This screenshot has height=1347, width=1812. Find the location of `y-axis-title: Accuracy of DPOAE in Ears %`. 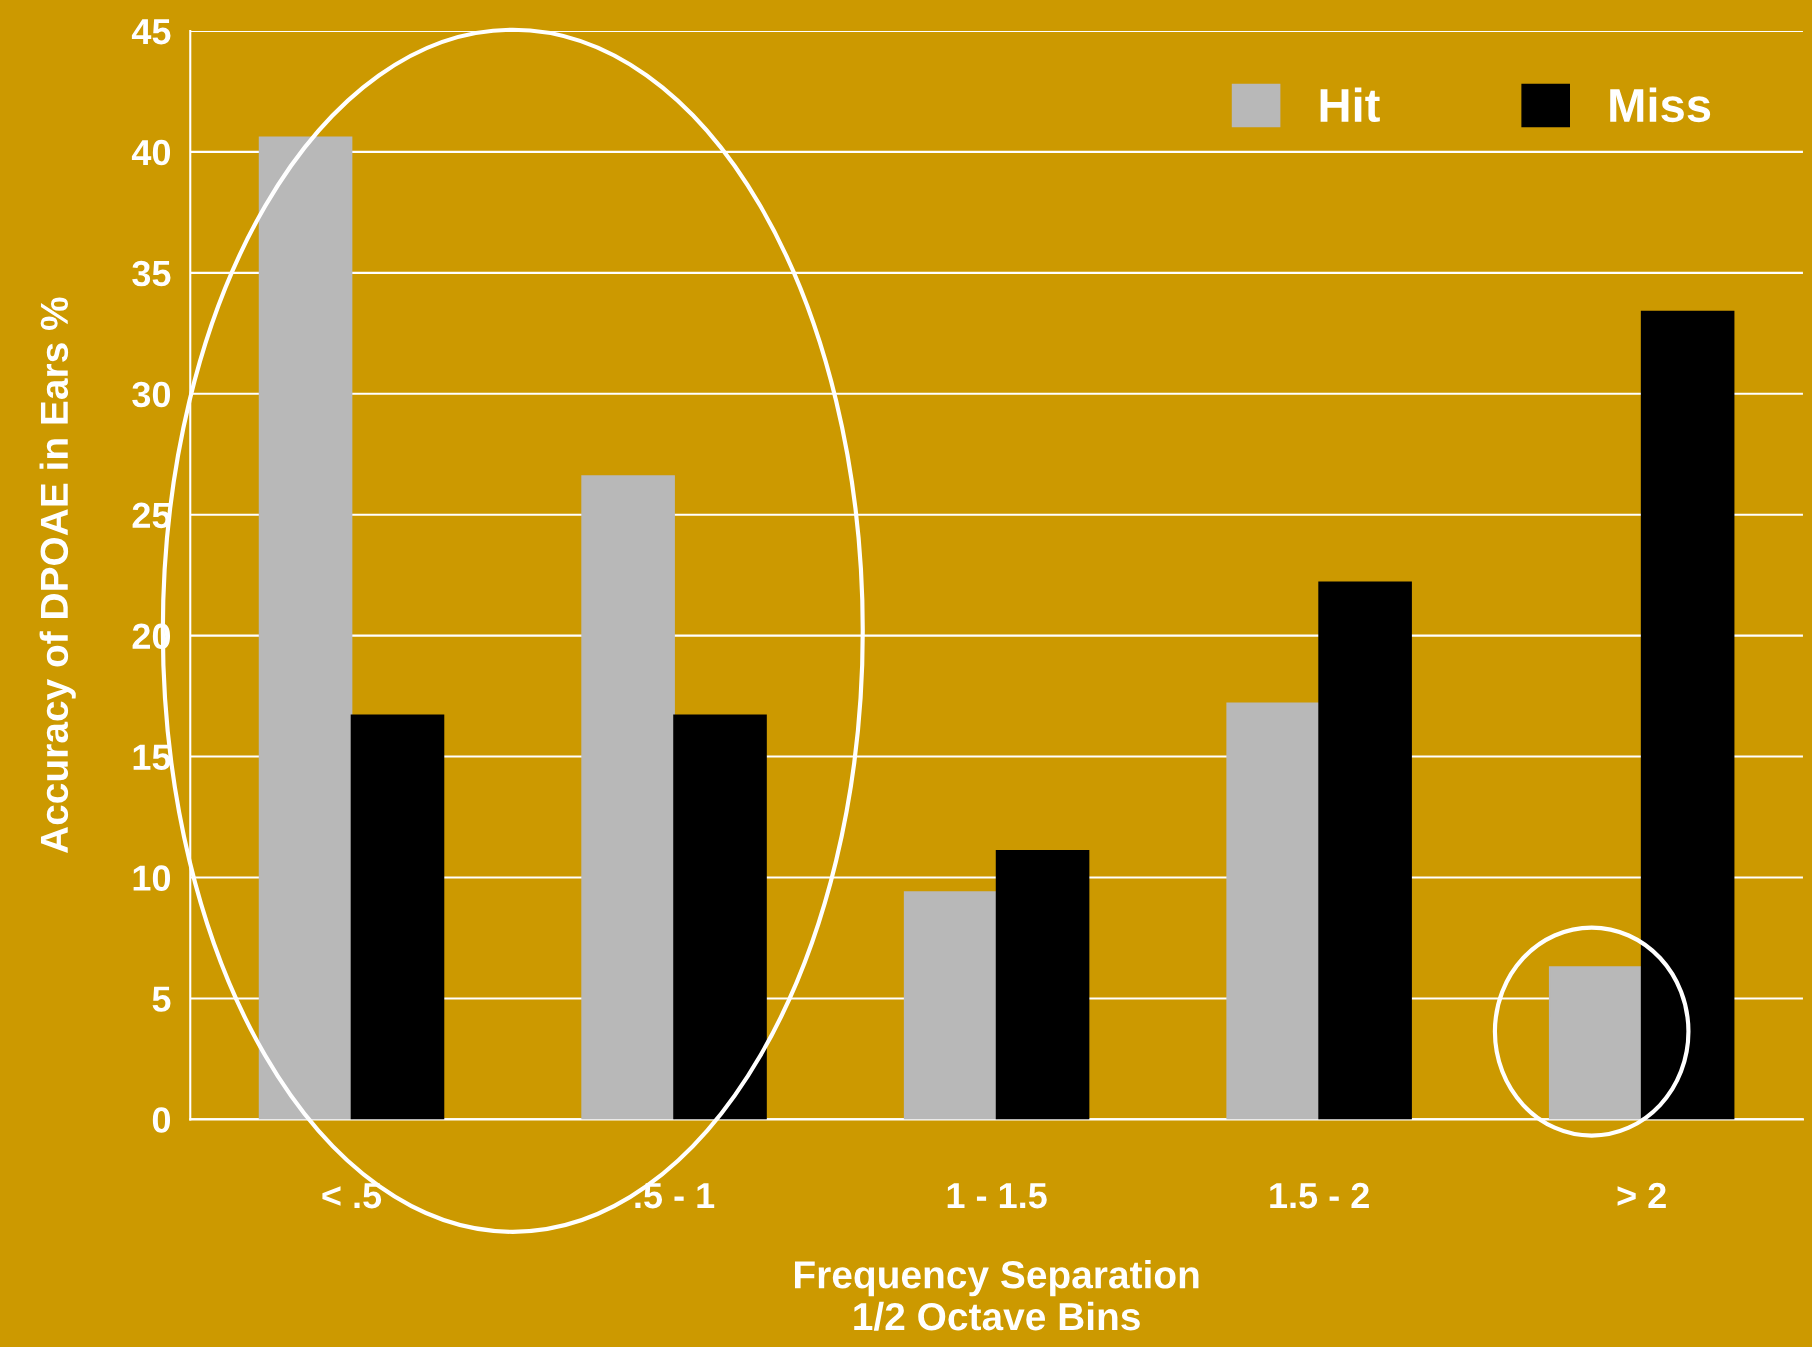

y-axis-title: Accuracy of DPOAE in Ears % is located at coordinates (57, 575).